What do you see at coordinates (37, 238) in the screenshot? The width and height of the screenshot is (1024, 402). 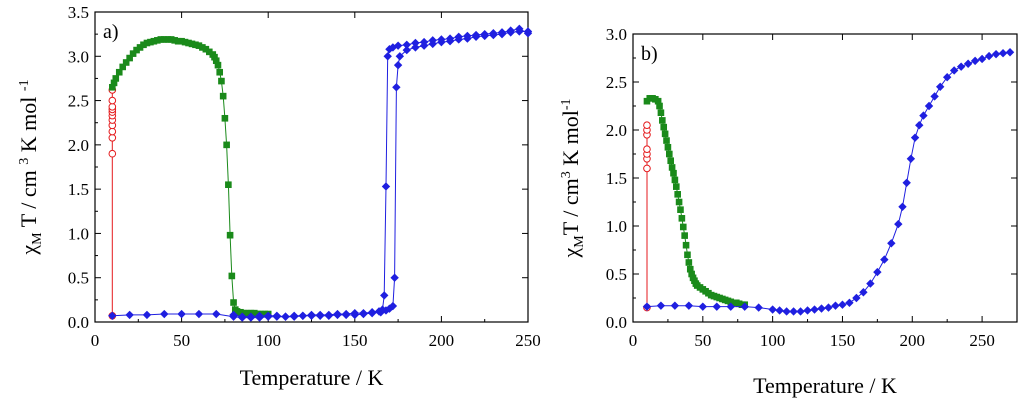 I see `chart0-ylabel-part: M` at bounding box center [37, 238].